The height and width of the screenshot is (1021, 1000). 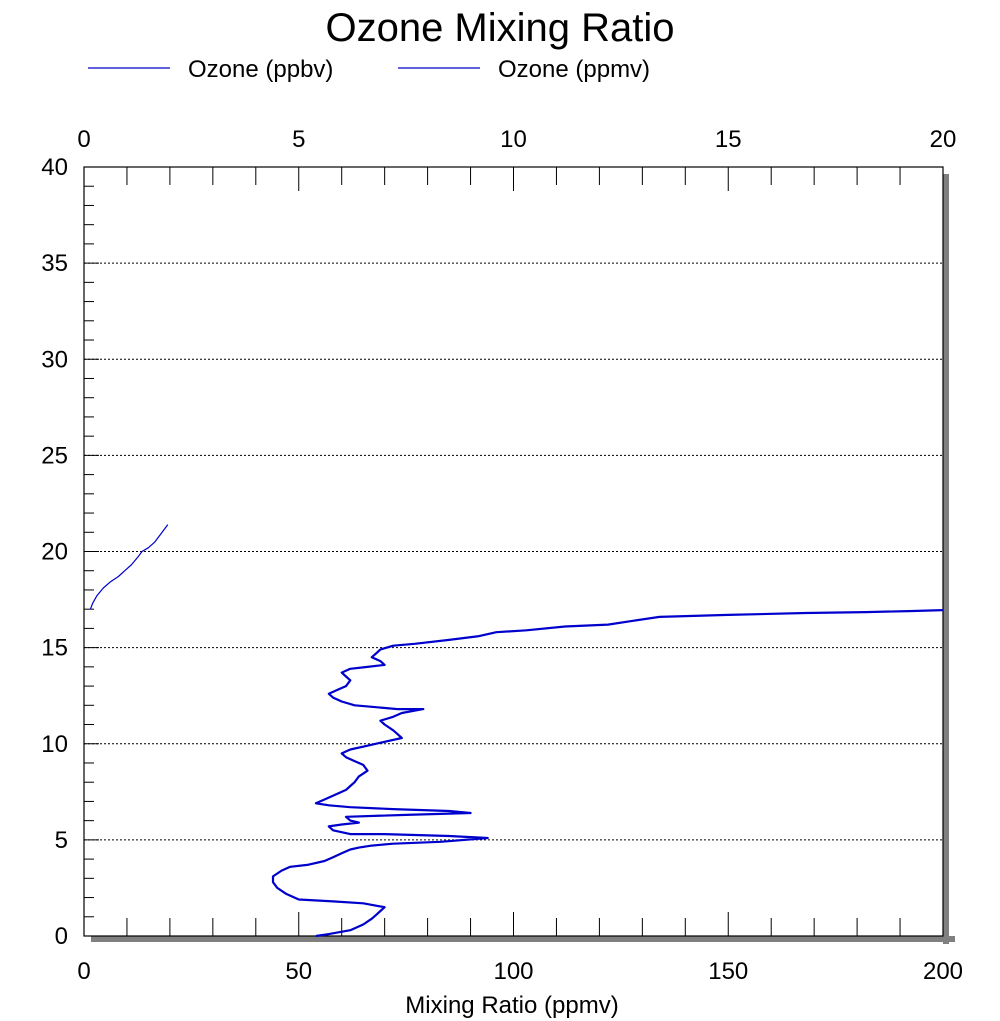 I want to click on y-tick-label: 25, so click(x=54, y=455).